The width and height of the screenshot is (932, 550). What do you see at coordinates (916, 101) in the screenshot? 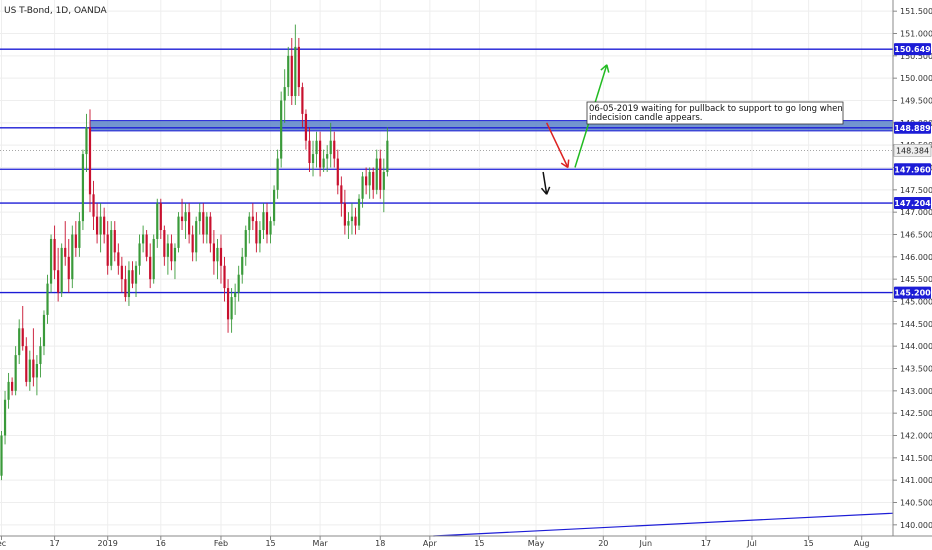
I see `y-tick-label: 149.500` at bounding box center [916, 101].